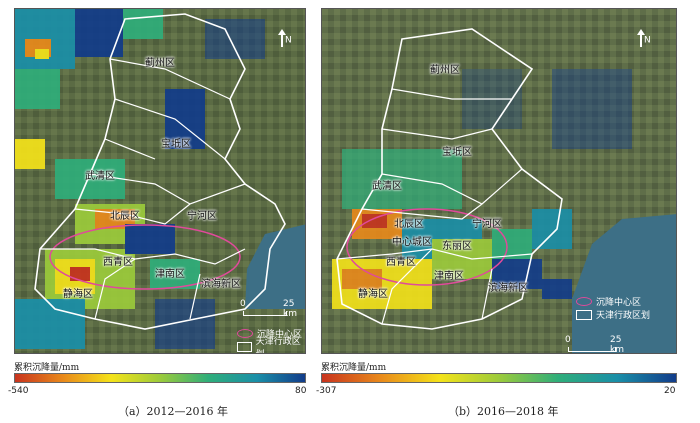  Describe the element at coordinates (301, 391) in the screenshot. I see `colorbar-max-a: 80` at that location.